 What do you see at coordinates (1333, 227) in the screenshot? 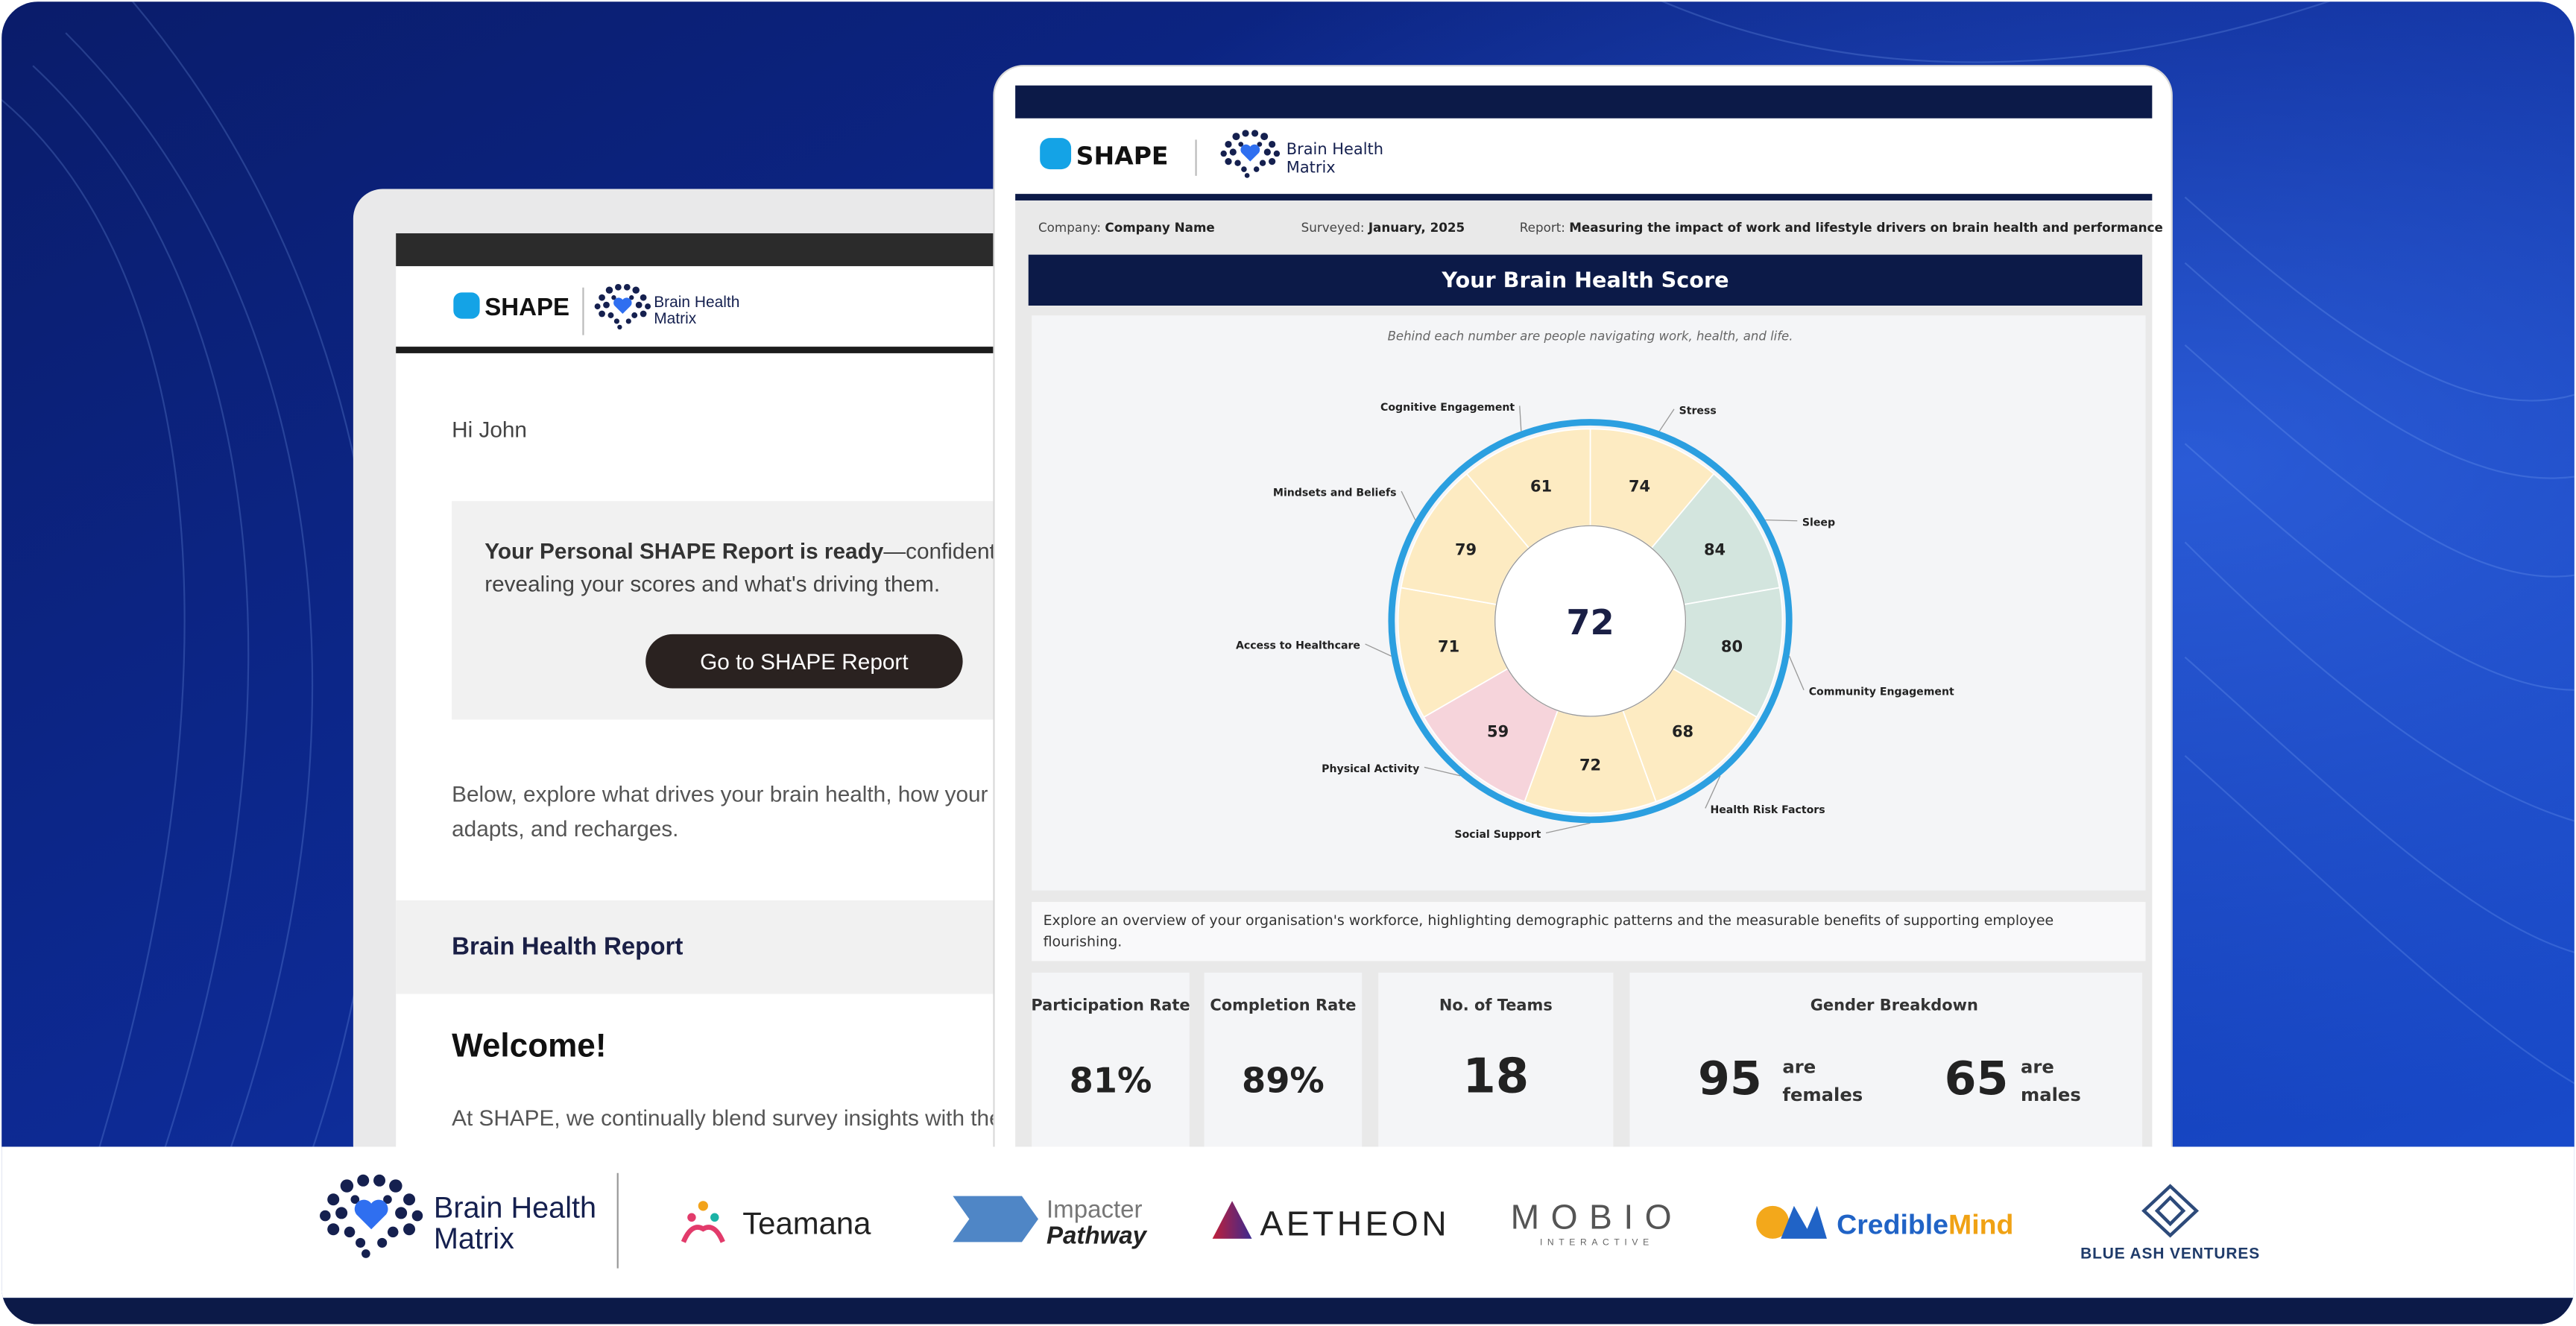
I see `meta-label: Surveyed:` at bounding box center [1333, 227].